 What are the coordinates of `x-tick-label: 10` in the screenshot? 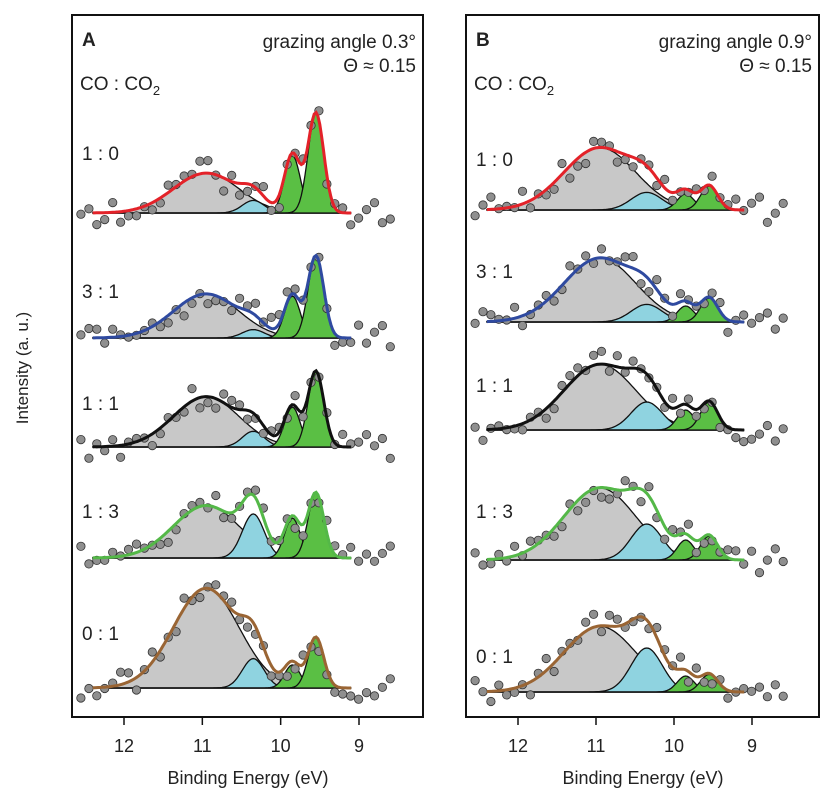 It's located at (674, 746).